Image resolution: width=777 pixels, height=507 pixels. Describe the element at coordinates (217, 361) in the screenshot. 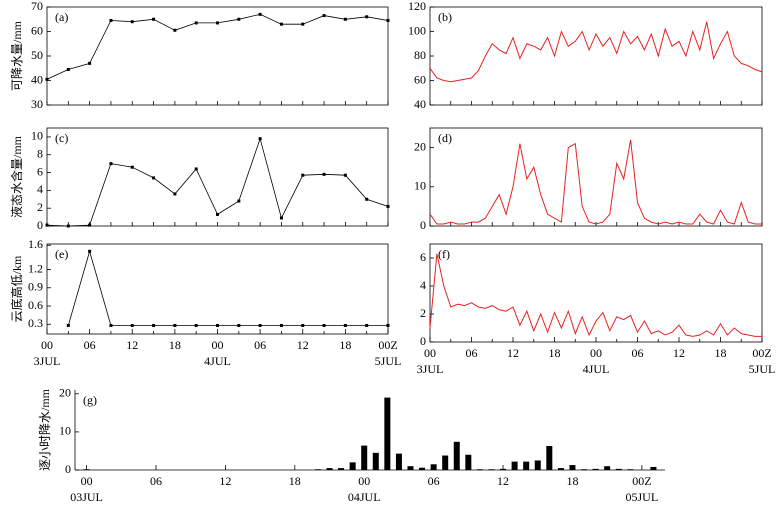

I see `date-label: 4JUL` at that location.